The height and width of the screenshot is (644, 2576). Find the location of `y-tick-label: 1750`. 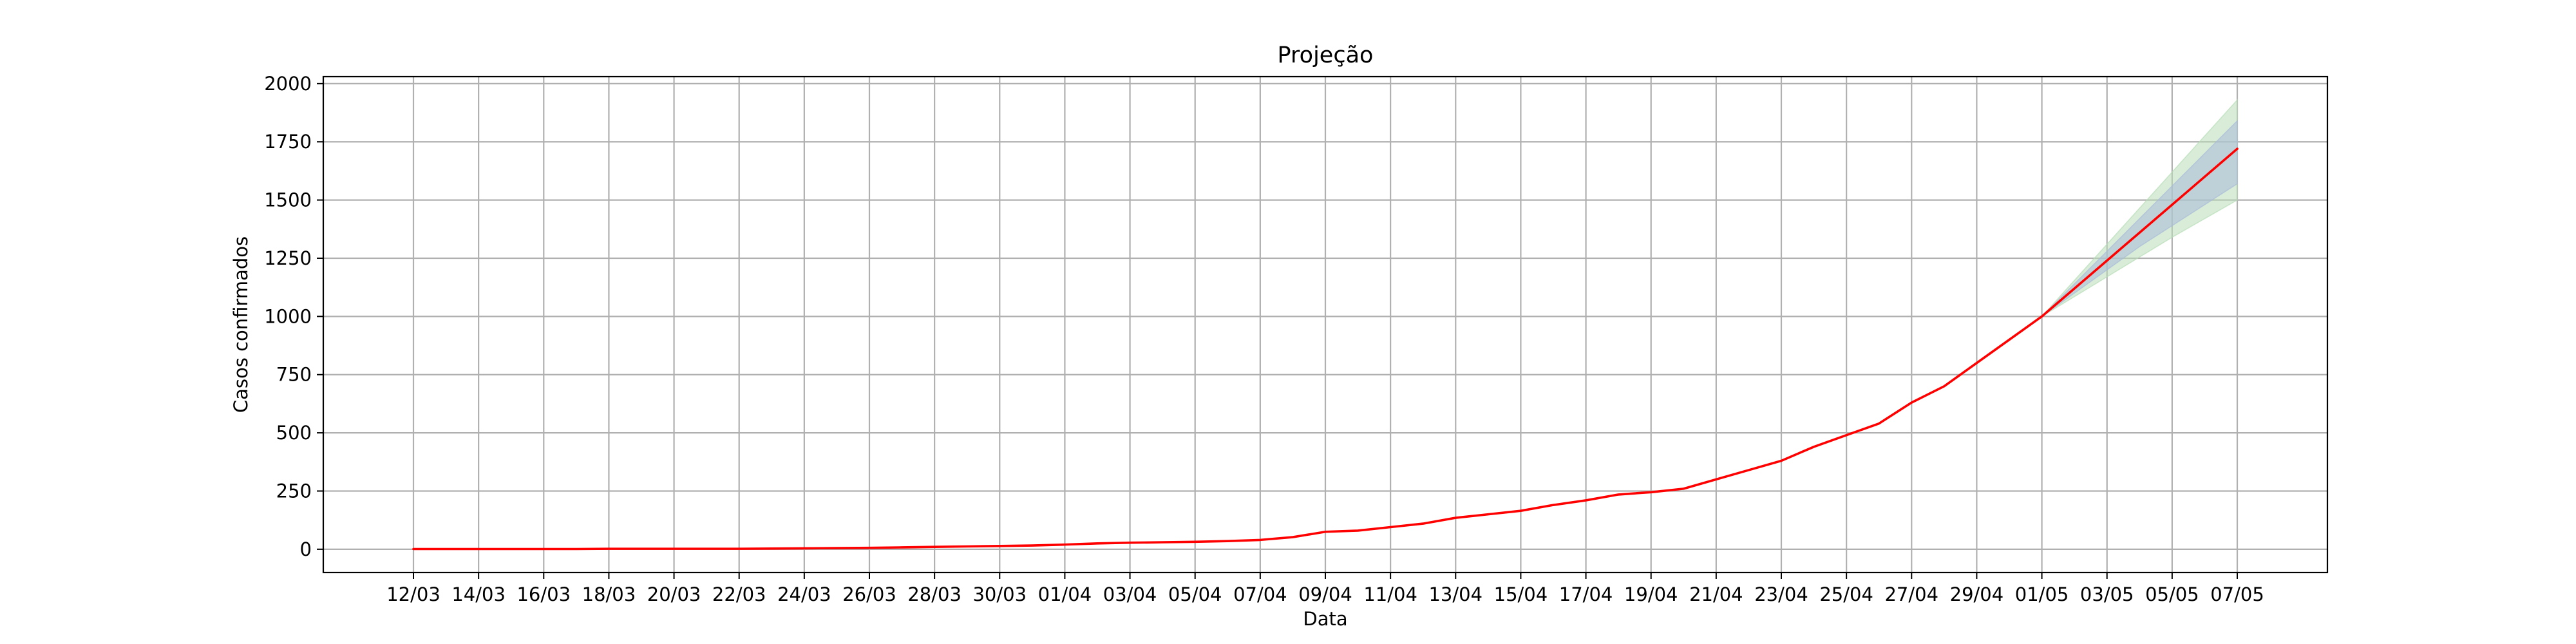

y-tick-label: 1750 is located at coordinates (288, 142).